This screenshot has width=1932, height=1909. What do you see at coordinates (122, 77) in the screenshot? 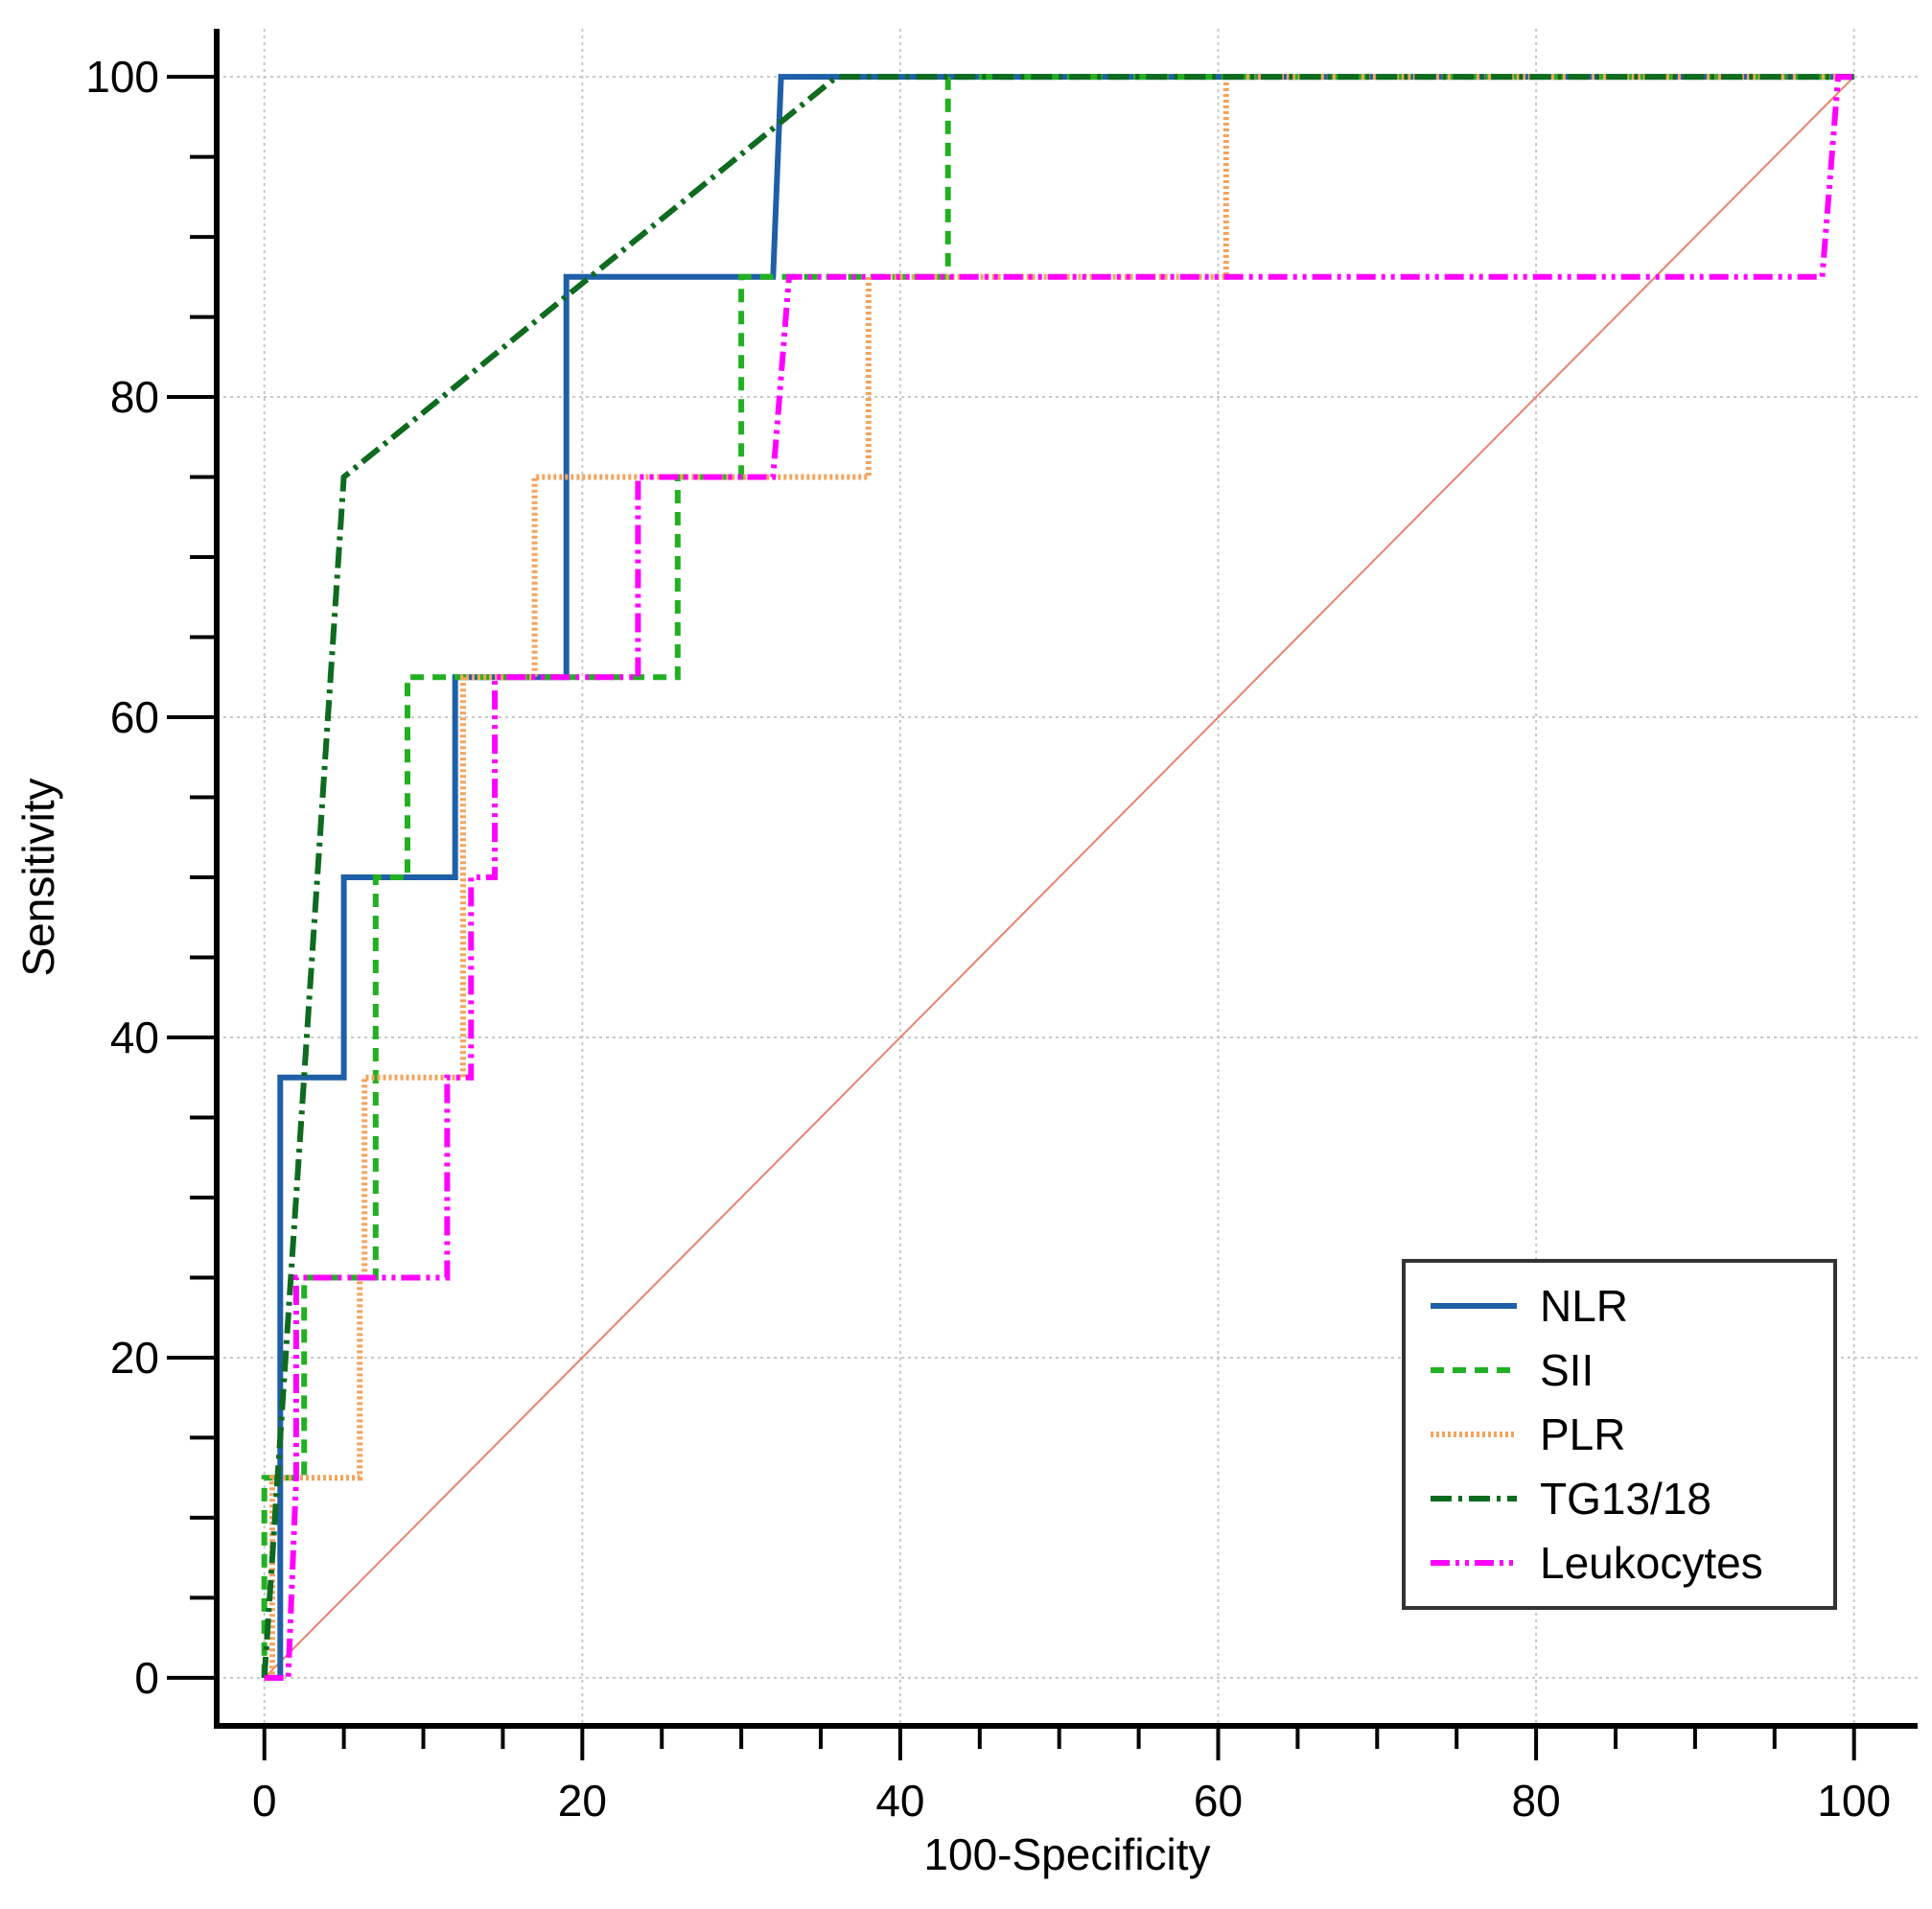
I see `y-tick-label: 100` at bounding box center [122, 77].